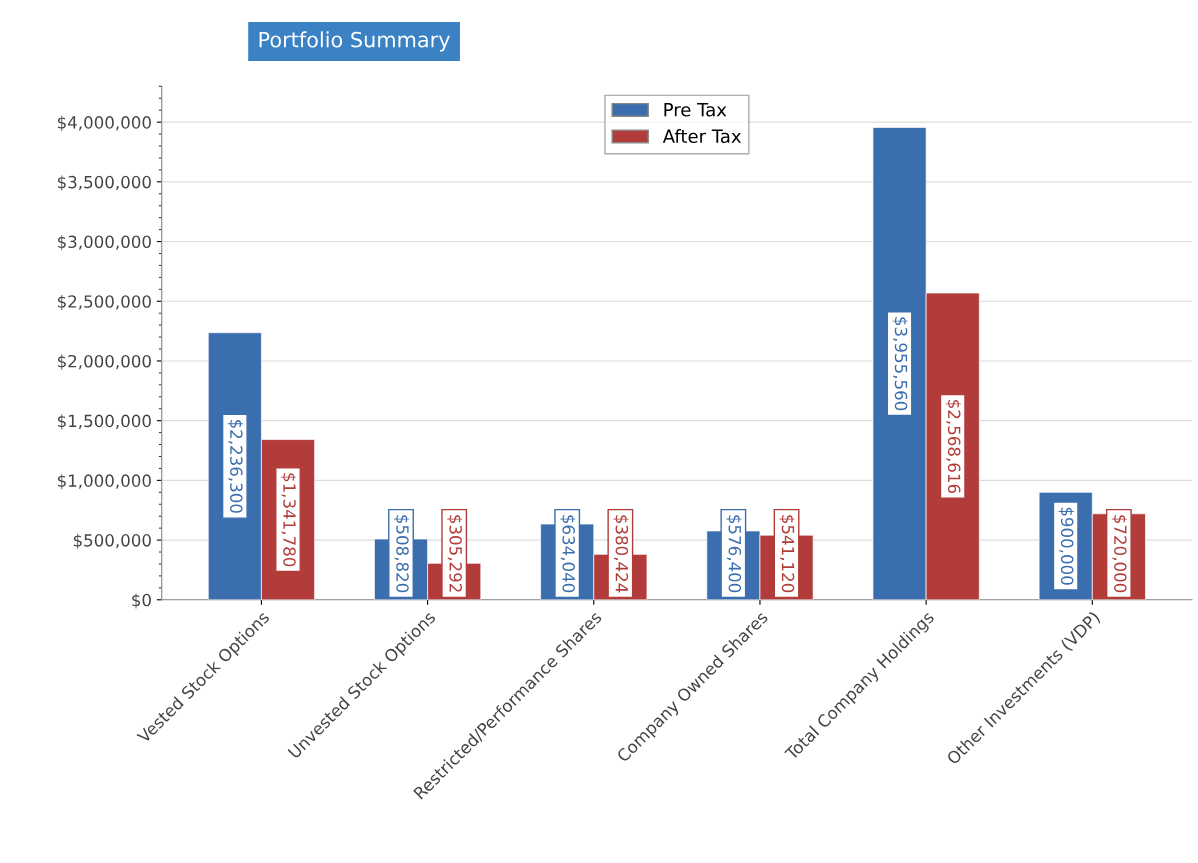 This screenshot has height=863, width=1198. Describe the element at coordinates (112, 541) in the screenshot. I see `y-tick-label: $500,000` at that location.